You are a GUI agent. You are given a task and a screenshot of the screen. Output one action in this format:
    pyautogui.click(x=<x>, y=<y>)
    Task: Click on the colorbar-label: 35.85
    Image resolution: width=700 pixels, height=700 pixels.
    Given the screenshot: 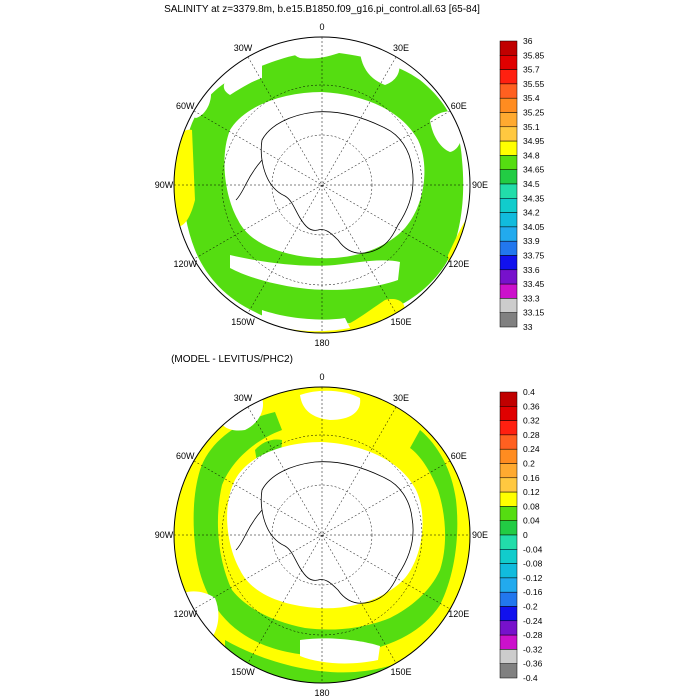 What is the action you would take?
    pyautogui.click(x=534, y=55)
    